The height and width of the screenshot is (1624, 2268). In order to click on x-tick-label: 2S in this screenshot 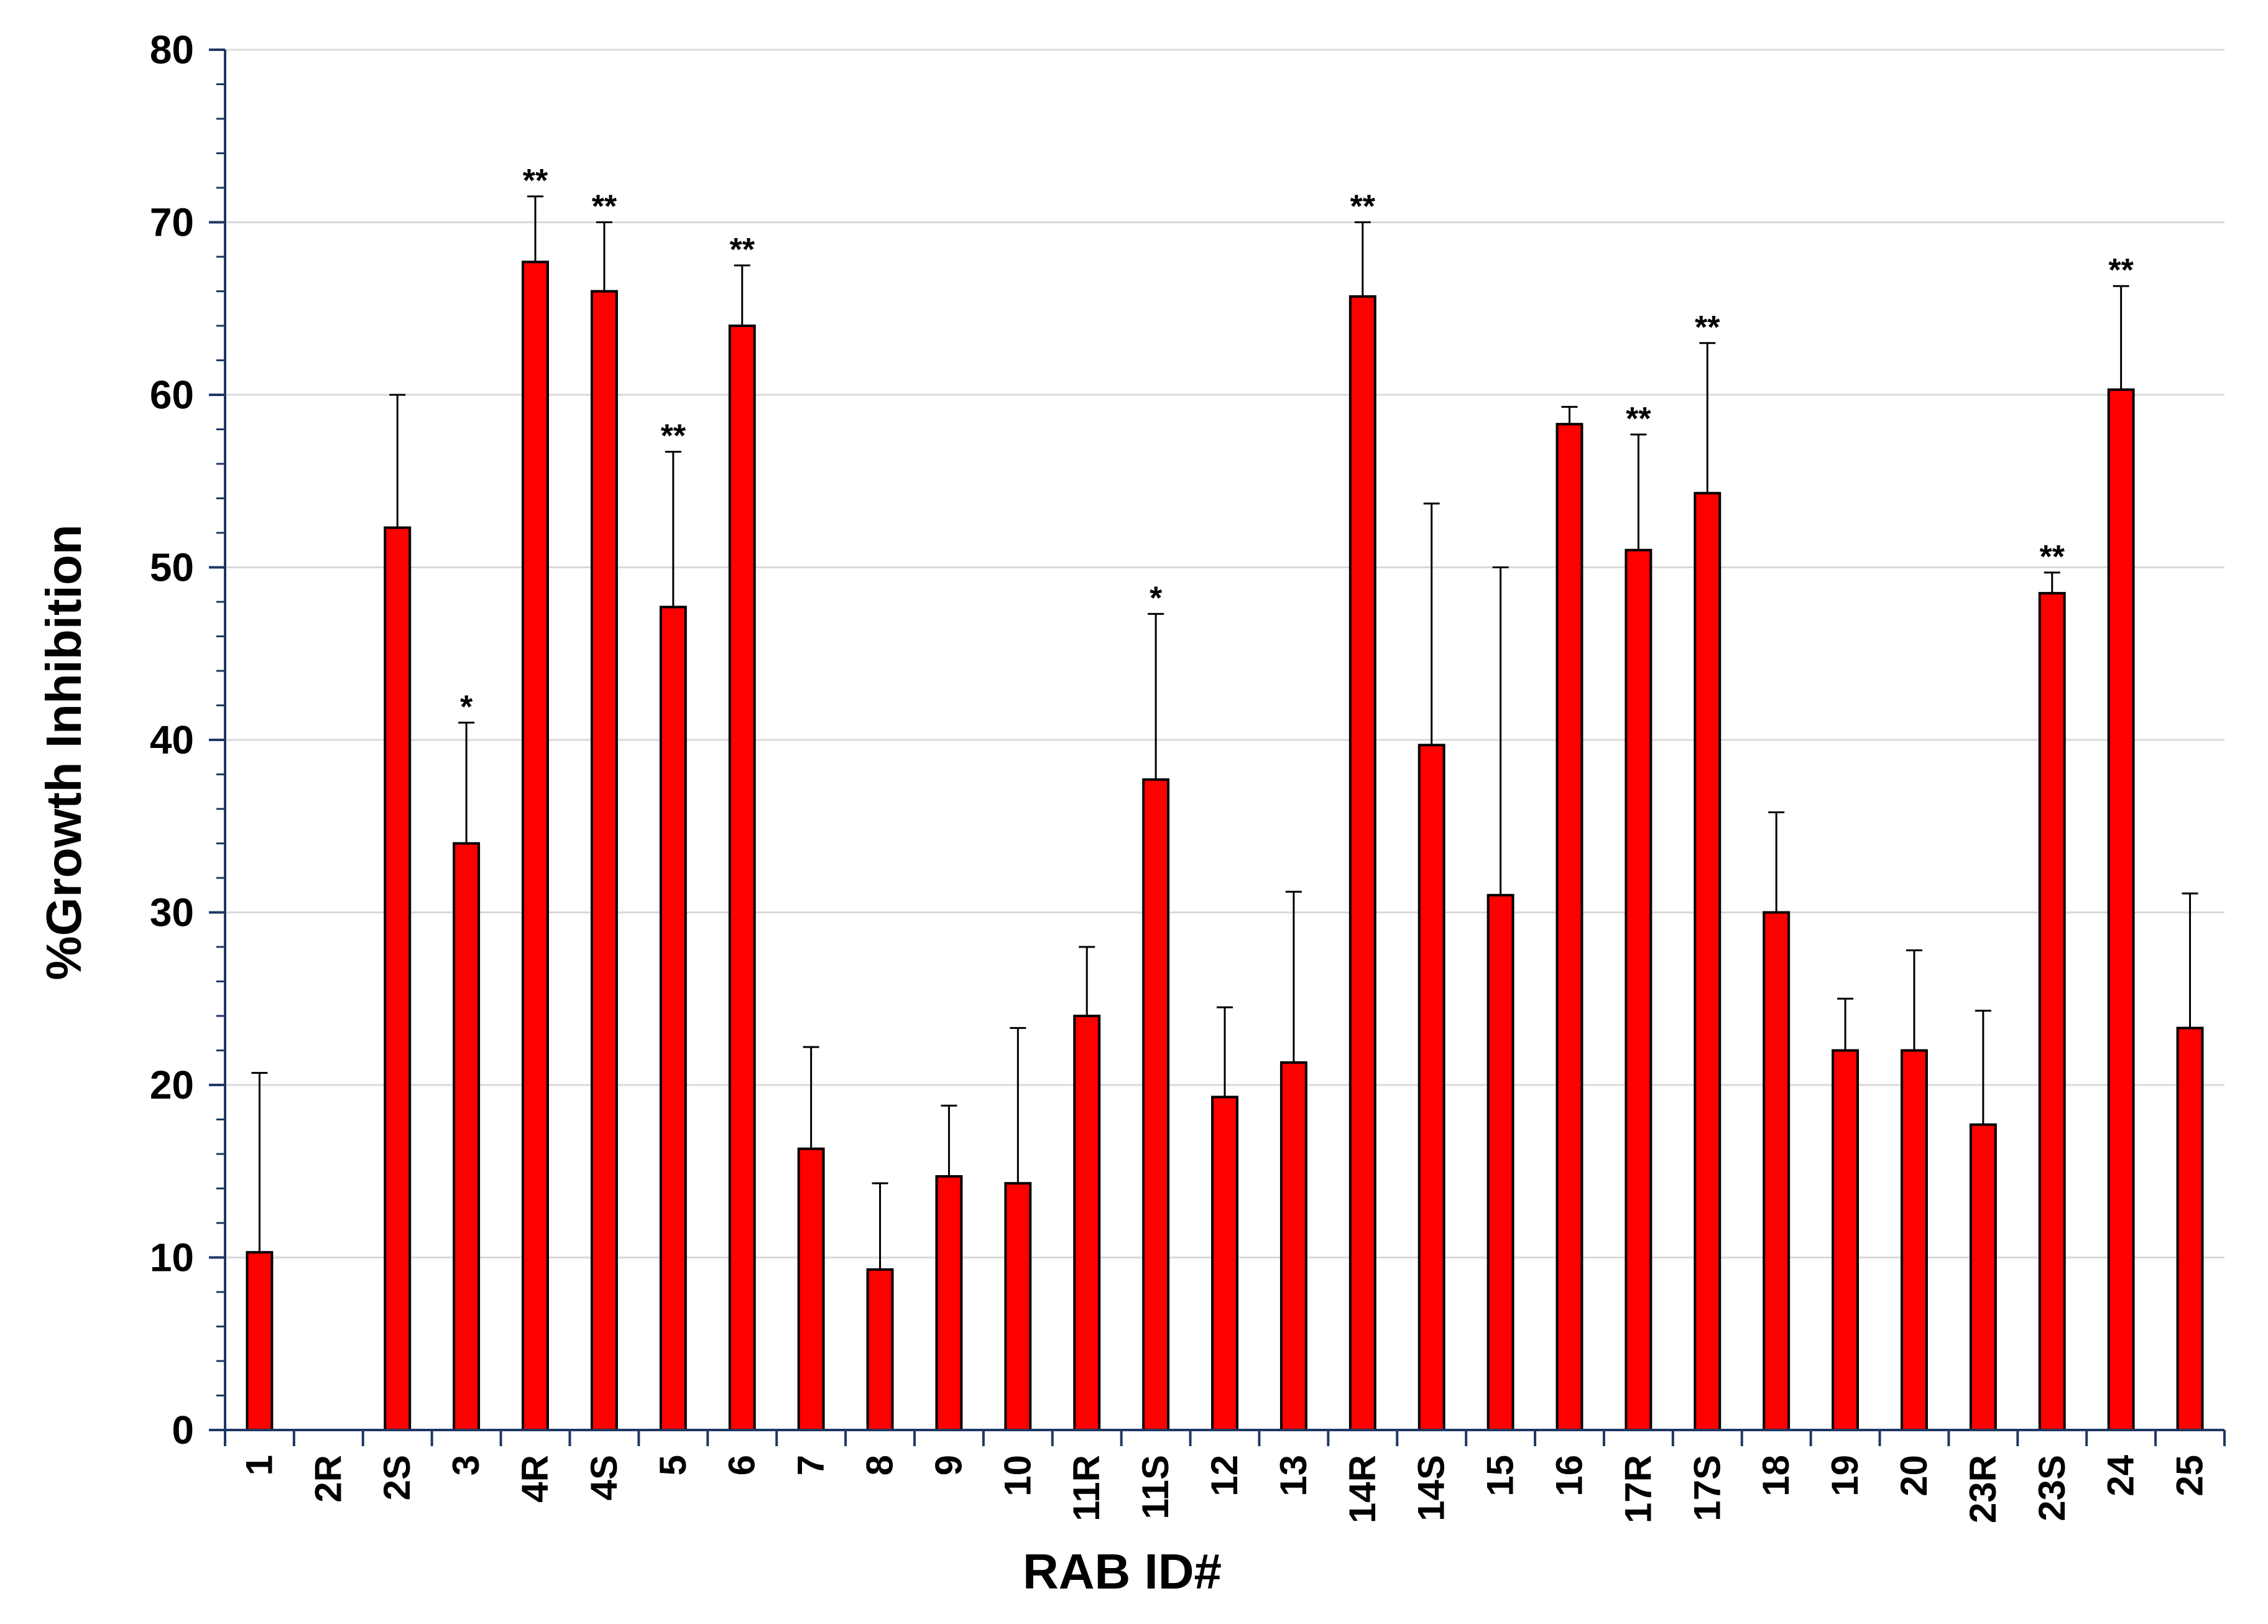, I will do `click(397, 1477)`.